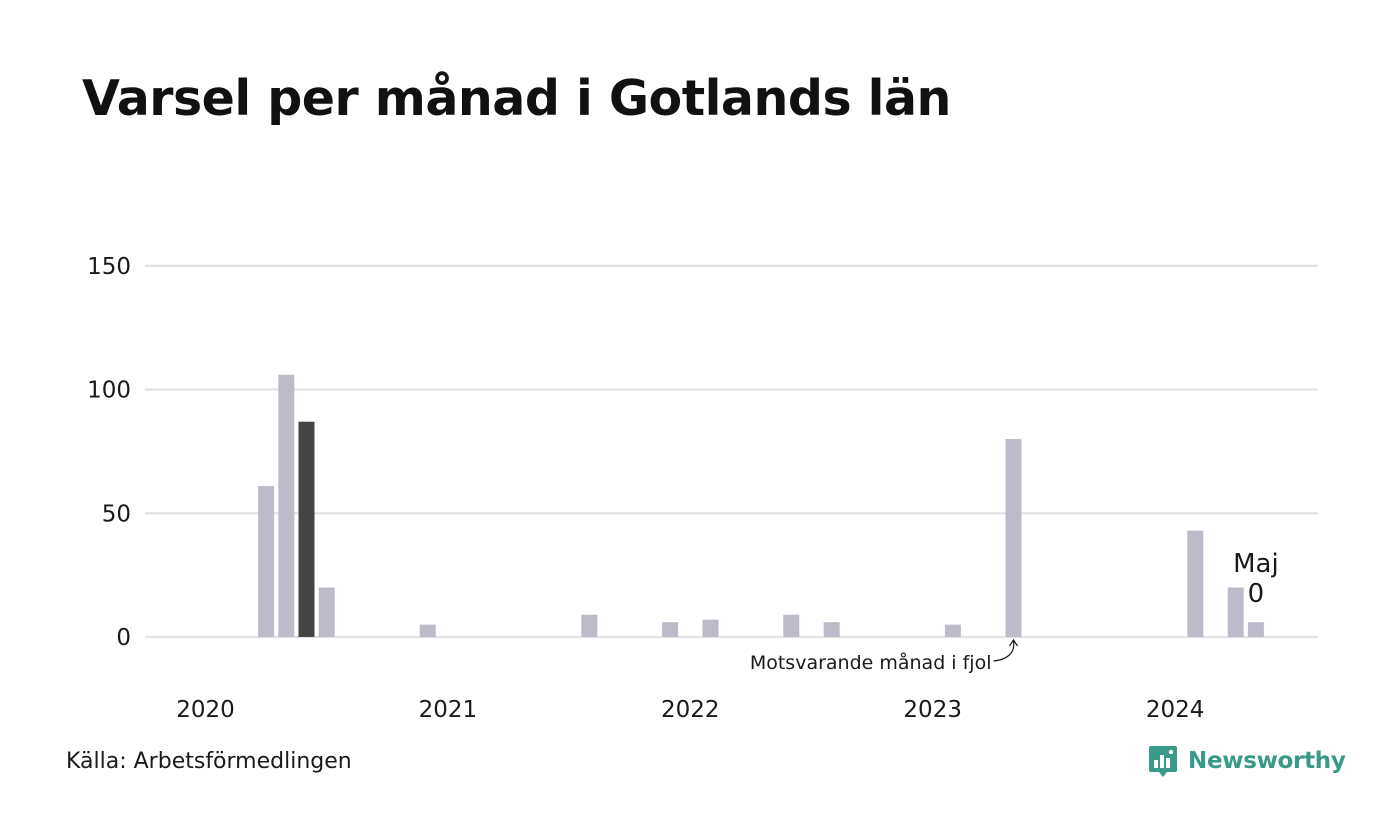  I want to click on brand-name: Newsworthy, so click(1267, 761).